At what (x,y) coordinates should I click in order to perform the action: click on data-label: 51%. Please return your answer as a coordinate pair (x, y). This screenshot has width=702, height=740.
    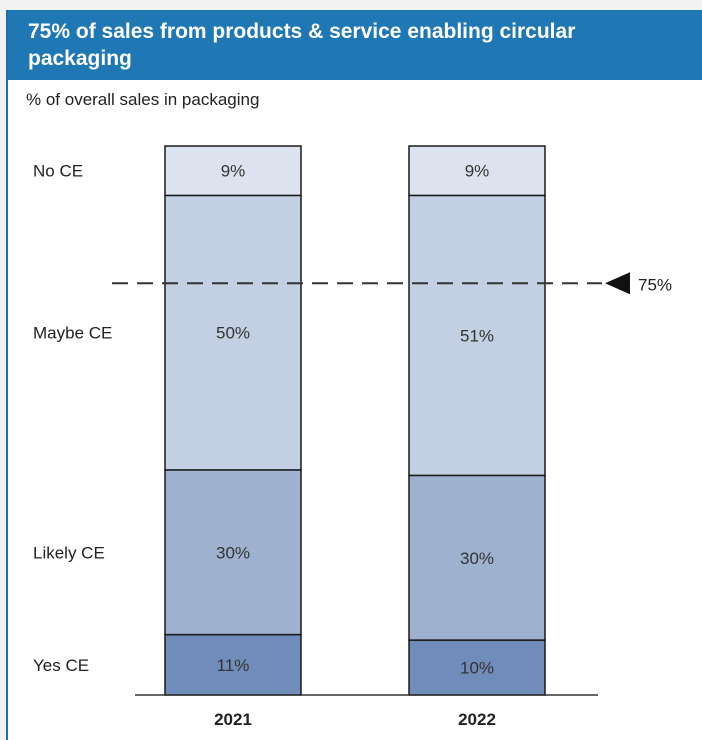
    Looking at the image, I should click on (477, 335).